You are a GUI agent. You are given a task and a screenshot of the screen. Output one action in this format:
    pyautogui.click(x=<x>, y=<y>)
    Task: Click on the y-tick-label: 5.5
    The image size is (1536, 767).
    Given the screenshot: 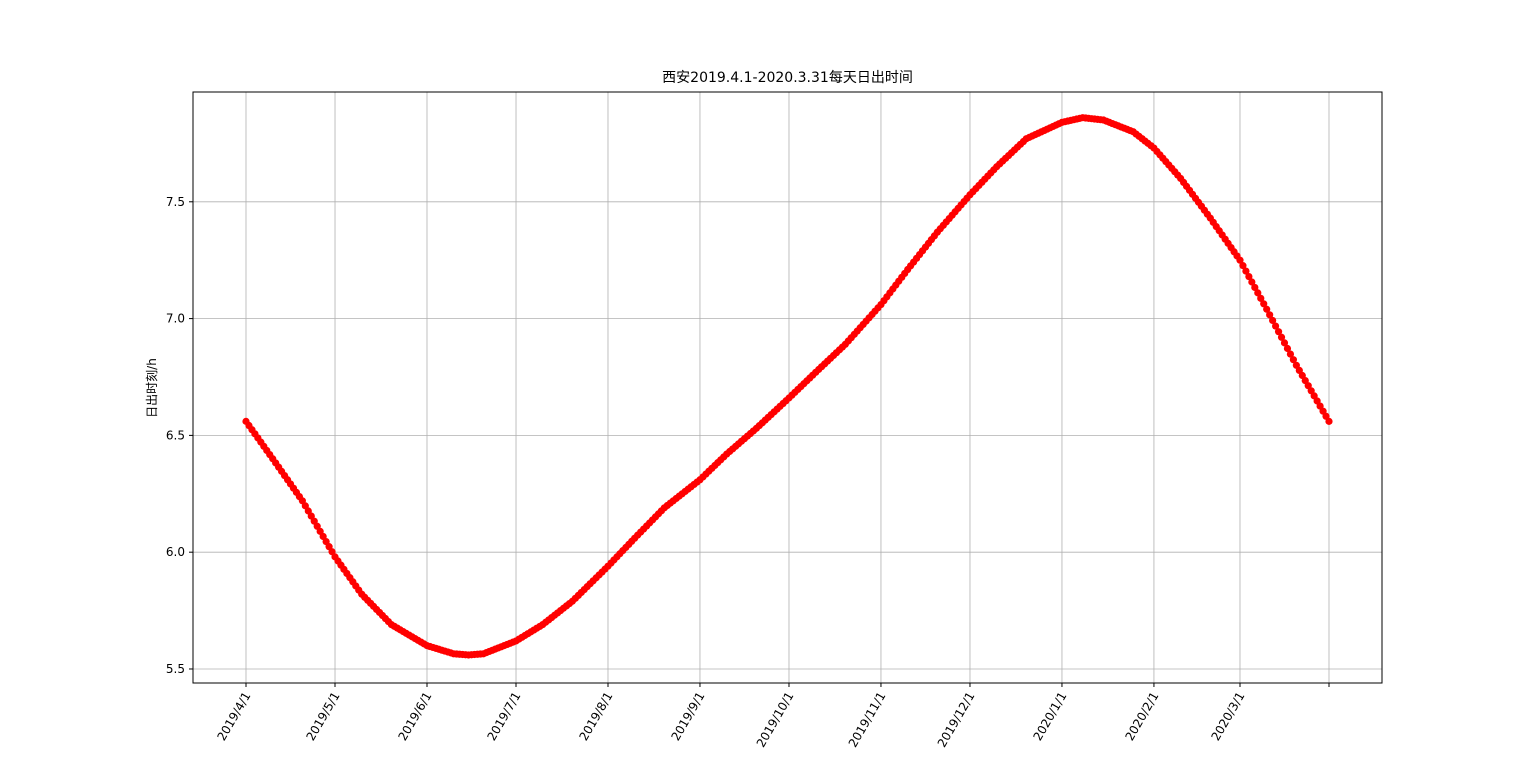 What is the action you would take?
    pyautogui.click(x=175, y=669)
    